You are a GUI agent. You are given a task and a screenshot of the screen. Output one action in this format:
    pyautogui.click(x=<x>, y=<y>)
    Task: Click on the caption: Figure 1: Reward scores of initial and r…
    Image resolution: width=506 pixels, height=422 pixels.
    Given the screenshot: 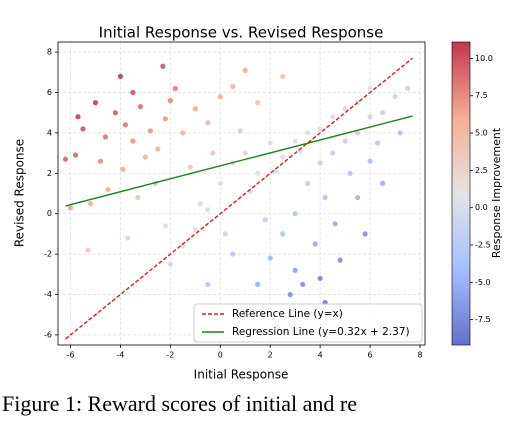 What is the action you would take?
    pyautogui.click(x=179, y=403)
    